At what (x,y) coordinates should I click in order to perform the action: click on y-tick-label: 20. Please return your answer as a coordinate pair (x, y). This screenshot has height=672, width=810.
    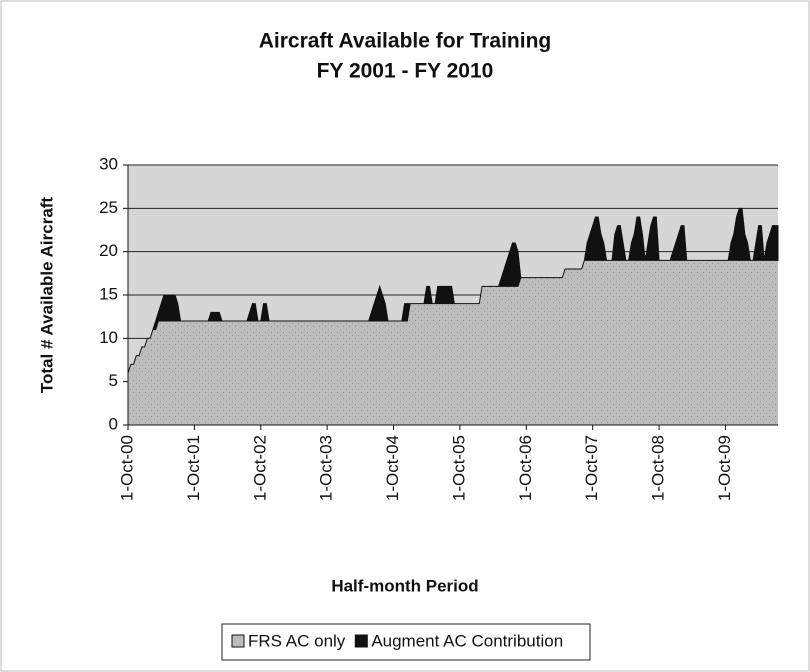
    Looking at the image, I should click on (108, 250).